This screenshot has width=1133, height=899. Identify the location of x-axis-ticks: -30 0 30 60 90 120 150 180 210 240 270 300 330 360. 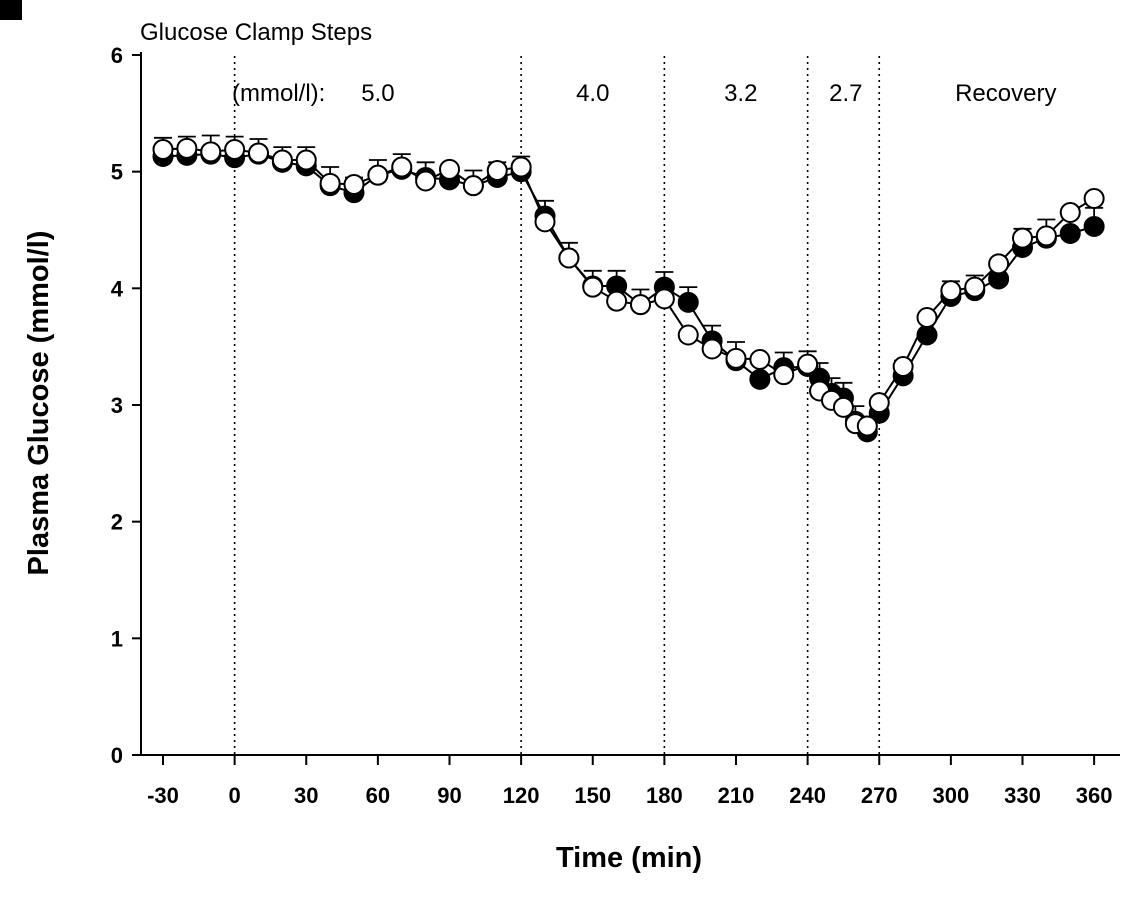
(629, 781).